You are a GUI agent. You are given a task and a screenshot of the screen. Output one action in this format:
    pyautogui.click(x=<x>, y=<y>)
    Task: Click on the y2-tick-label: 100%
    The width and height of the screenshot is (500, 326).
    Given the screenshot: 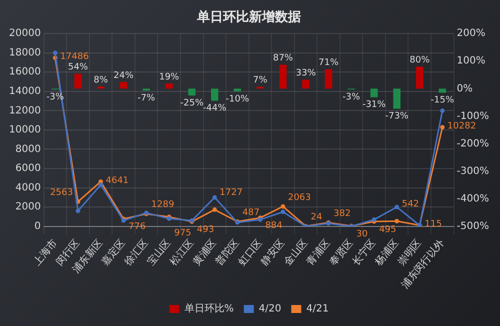 What is the action you would take?
    pyautogui.click(x=471, y=61)
    